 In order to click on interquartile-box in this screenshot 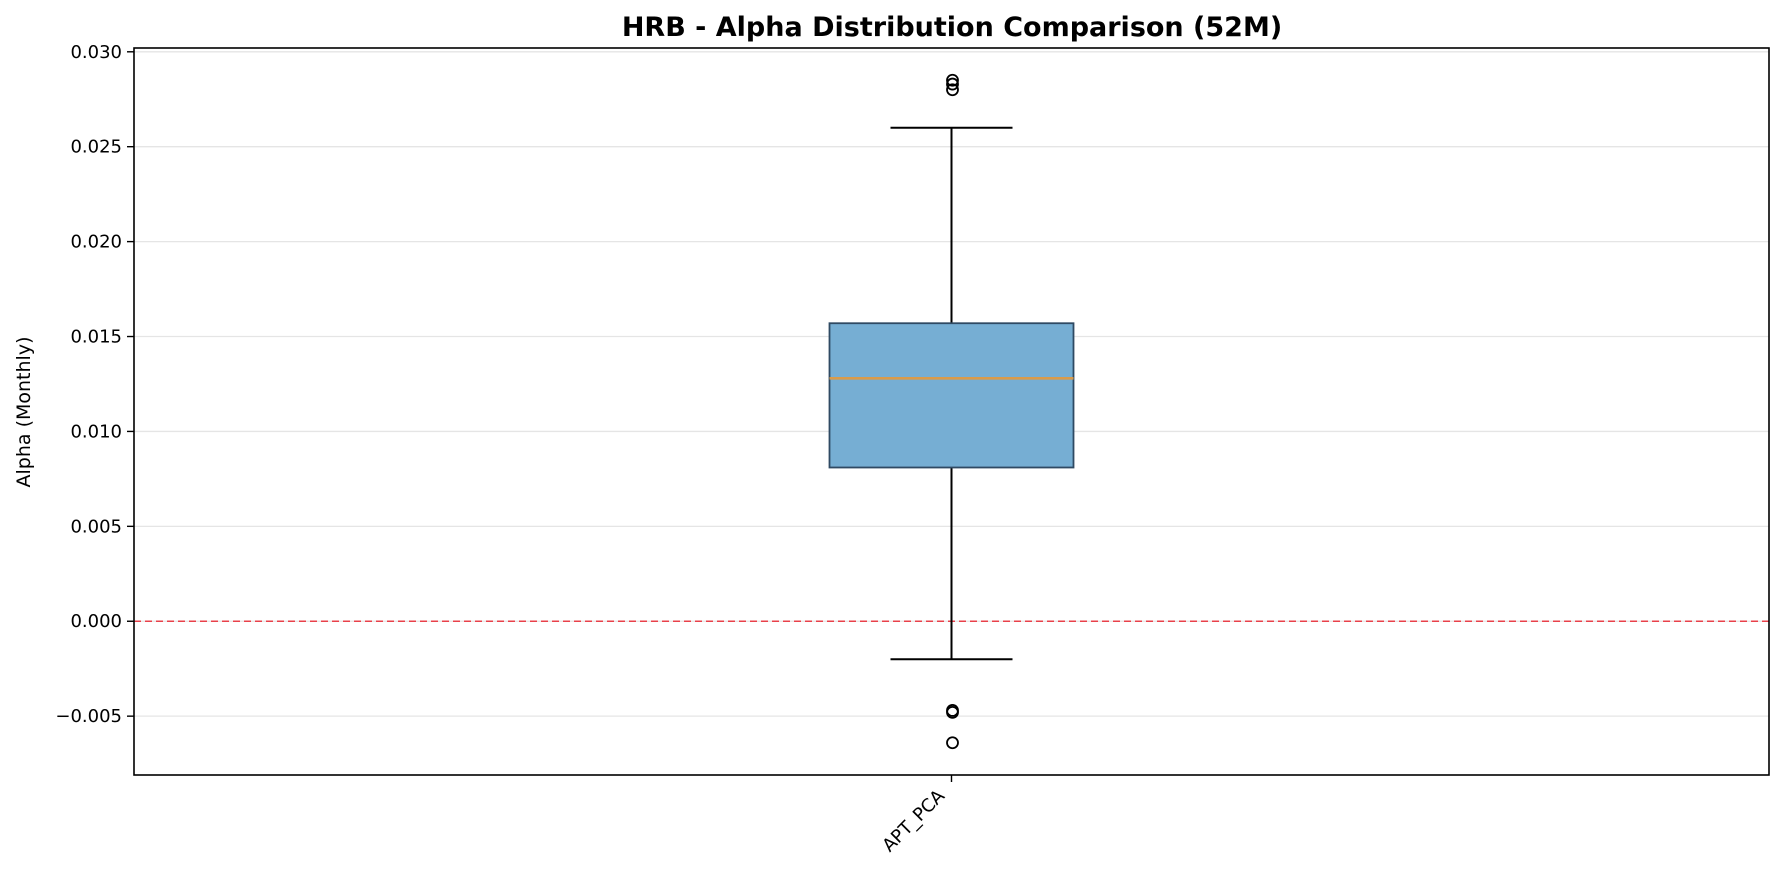, I will do `click(951, 395)`.